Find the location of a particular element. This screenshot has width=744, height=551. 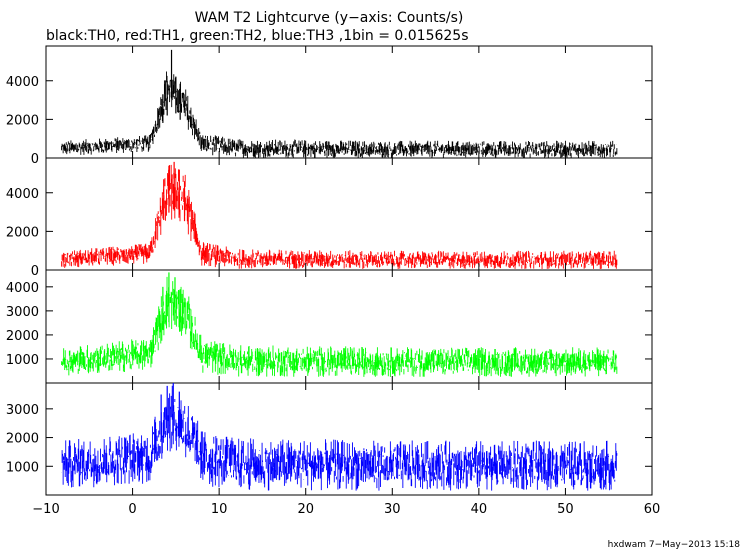

series-th1 is located at coordinates (339, 216).